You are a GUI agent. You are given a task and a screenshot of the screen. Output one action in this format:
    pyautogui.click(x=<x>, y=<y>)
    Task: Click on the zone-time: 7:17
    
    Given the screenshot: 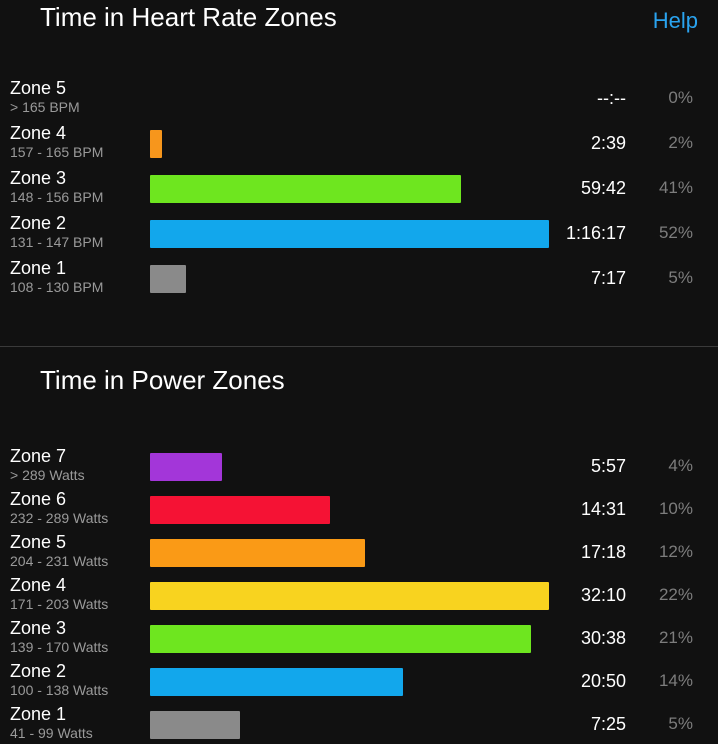 What is the action you would take?
    pyautogui.click(x=608, y=278)
    